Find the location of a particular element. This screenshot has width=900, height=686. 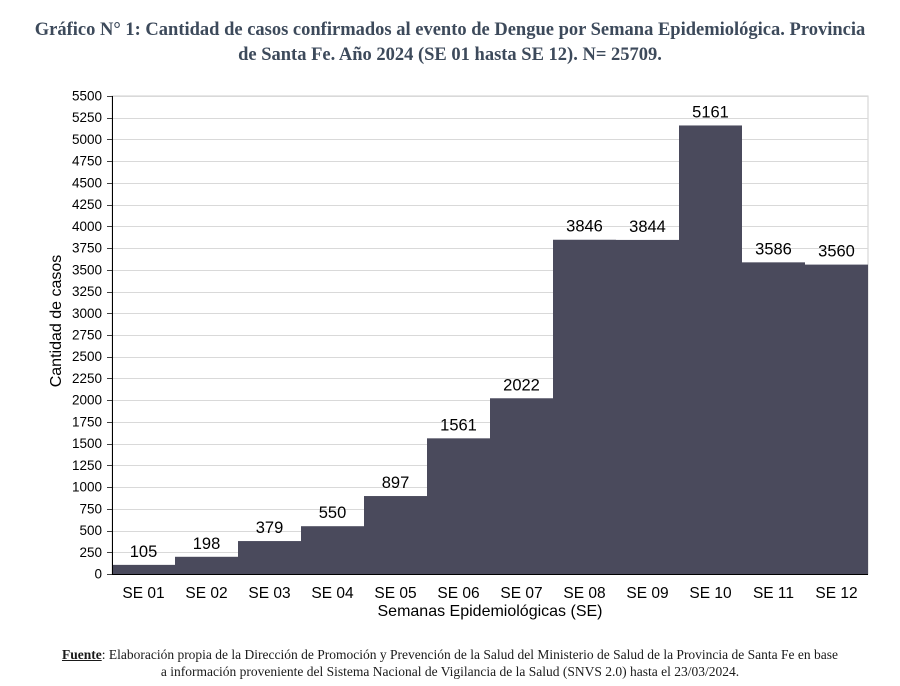

data-label-se-09: 3844 is located at coordinates (647, 227).